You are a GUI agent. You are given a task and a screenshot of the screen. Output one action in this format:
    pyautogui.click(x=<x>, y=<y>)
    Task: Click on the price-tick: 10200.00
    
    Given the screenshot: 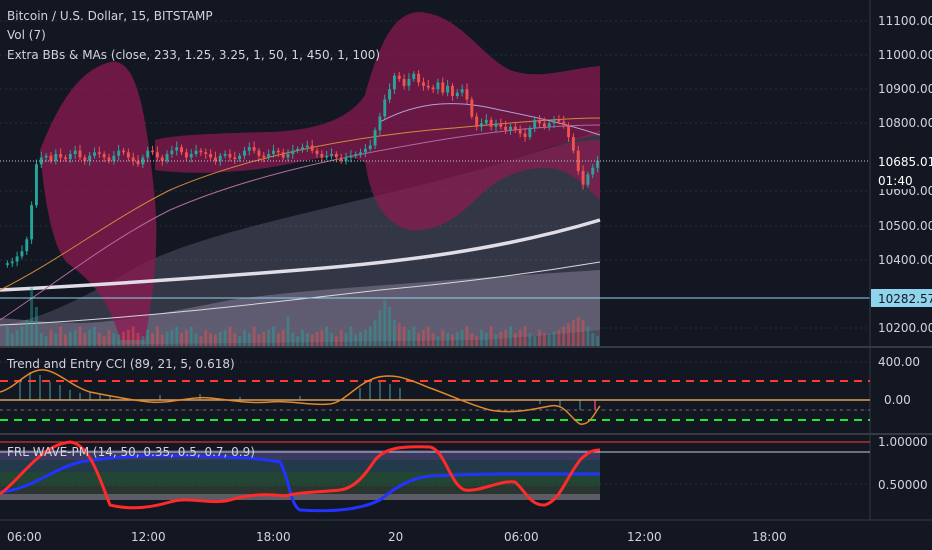 What is the action you would take?
    pyautogui.click(x=905, y=328)
    